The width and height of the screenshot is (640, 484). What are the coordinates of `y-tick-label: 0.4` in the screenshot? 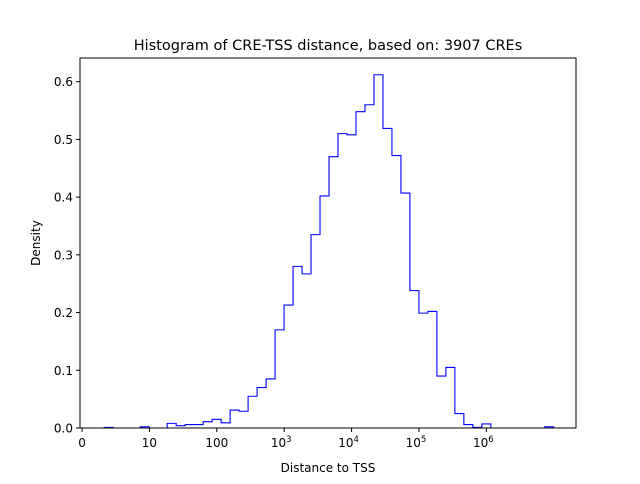 It's located at (63, 198).